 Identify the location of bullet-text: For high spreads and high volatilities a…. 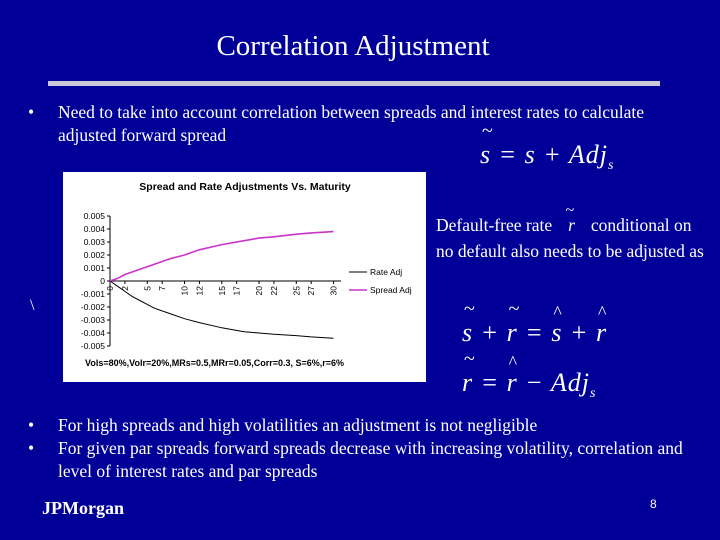
(298, 425).